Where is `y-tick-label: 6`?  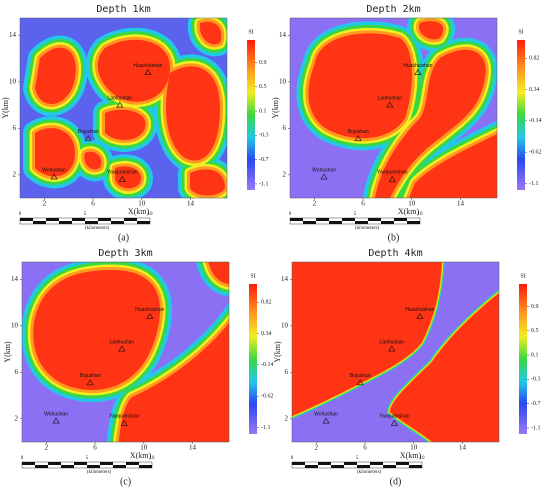 y-tick-label: 6 is located at coordinates (15, 128).